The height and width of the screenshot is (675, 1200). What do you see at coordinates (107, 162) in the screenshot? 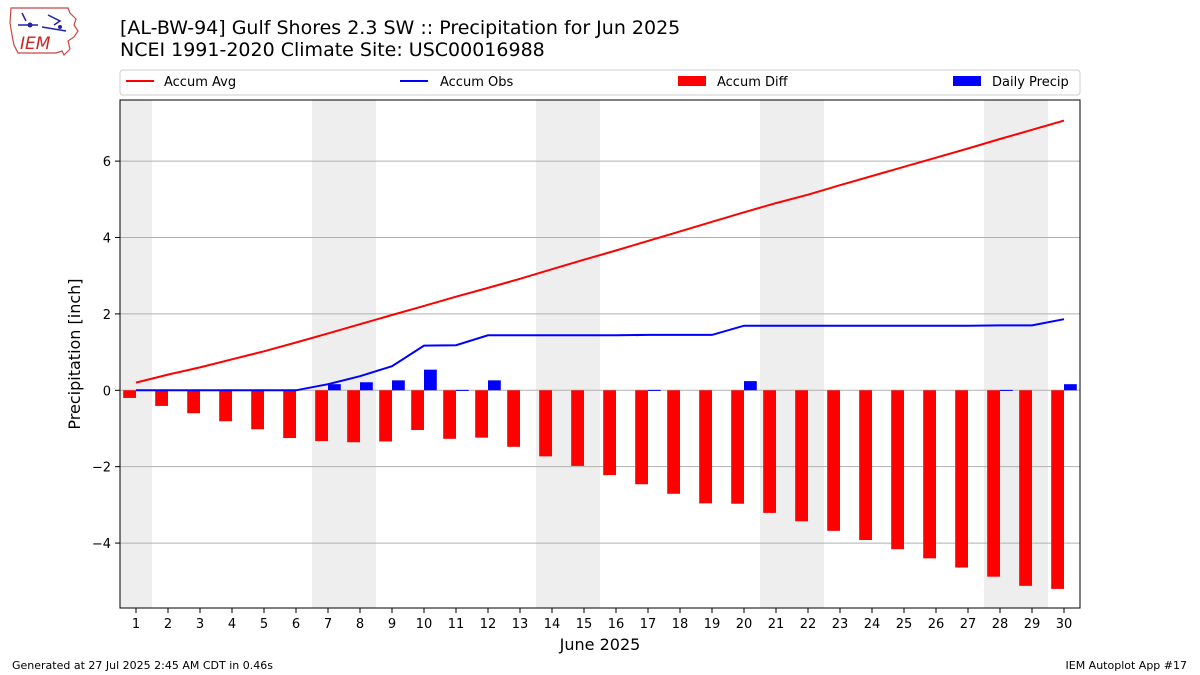
I see `y-tick-label: 6` at bounding box center [107, 162].